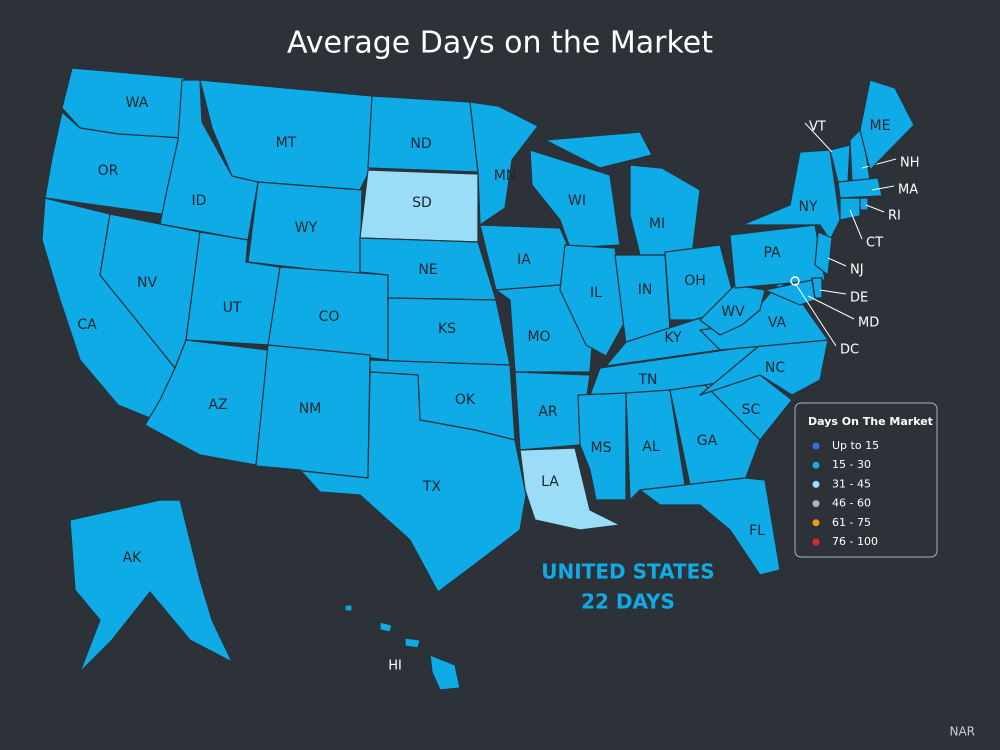  I want to click on state-label: NH, so click(910, 163).